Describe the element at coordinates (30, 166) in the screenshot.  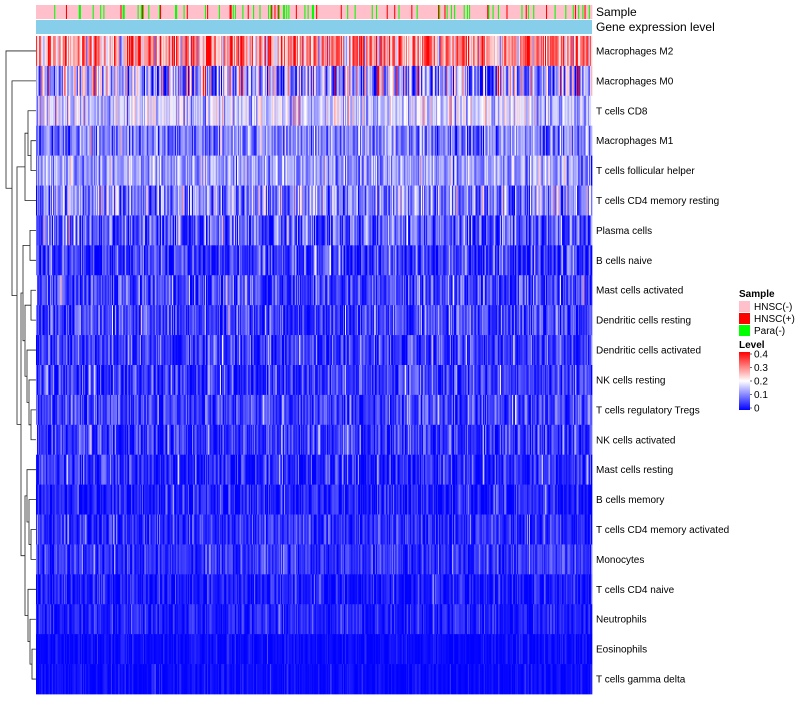
I see `dendrogram-branch` at that location.